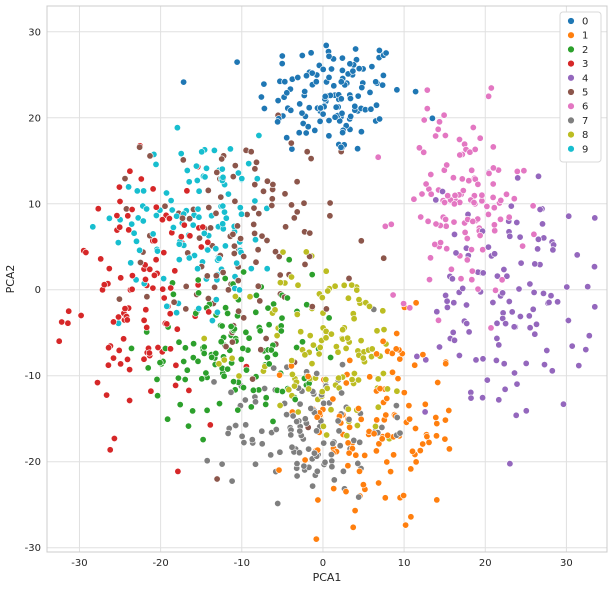 Image resolution: width=614 pixels, height=589 pixels. Describe the element at coordinates (585, 78) in the screenshot. I see `legend-label-4: 4` at that location.